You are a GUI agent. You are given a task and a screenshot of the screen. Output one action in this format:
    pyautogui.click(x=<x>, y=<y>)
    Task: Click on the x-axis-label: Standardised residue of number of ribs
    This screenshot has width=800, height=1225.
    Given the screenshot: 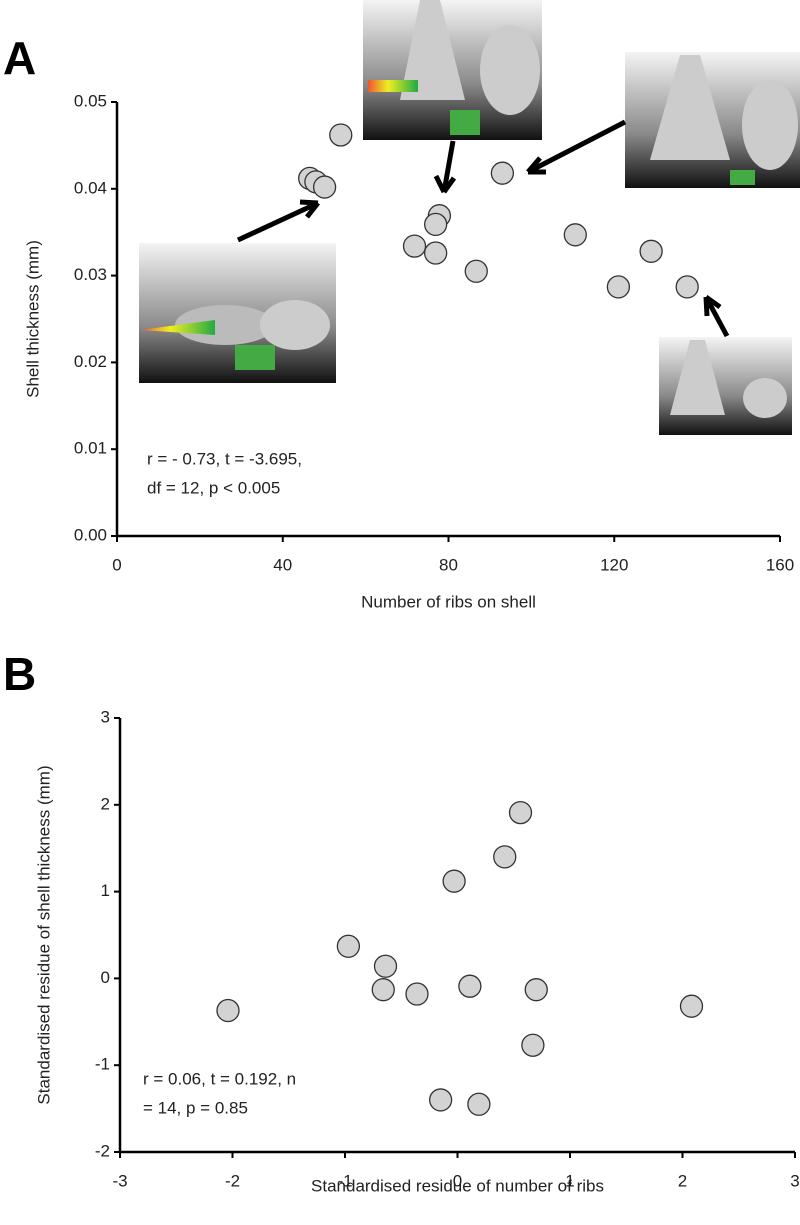 What is the action you would take?
    pyautogui.click(x=457, y=1185)
    